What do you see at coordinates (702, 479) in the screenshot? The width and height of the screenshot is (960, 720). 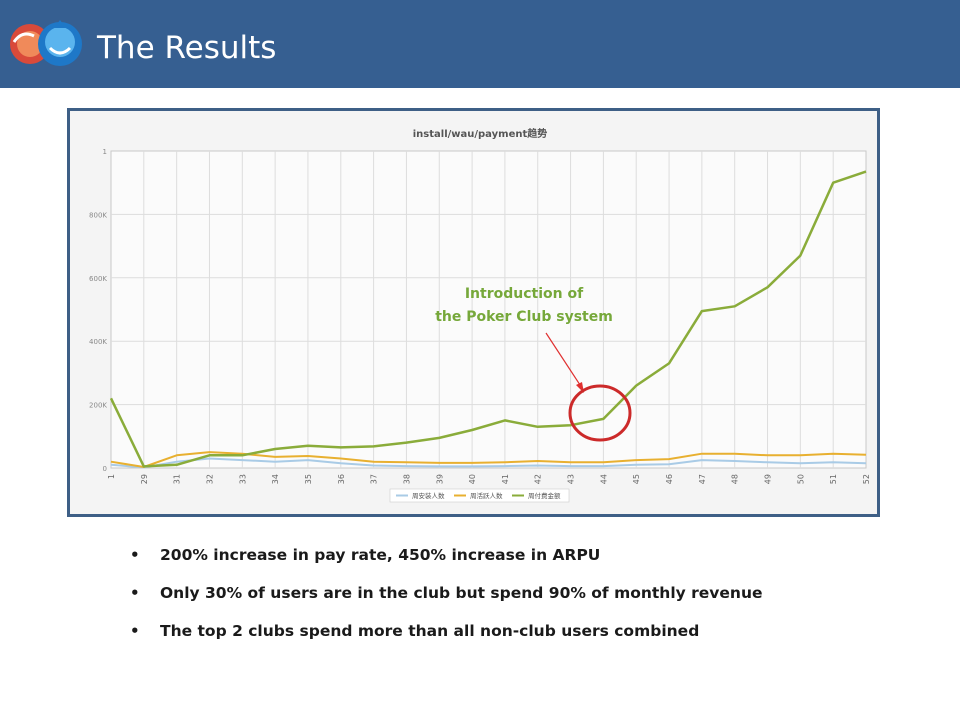 I see `x-tick-label: 47` at bounding box center [702, 479].